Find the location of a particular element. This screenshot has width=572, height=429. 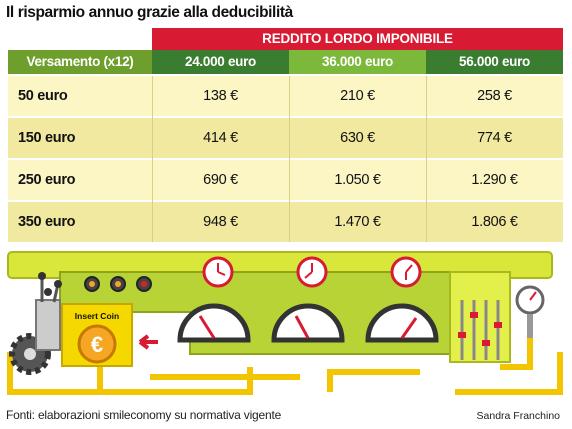

table-cell: 1.050 € is located at coordinates (357, 180).